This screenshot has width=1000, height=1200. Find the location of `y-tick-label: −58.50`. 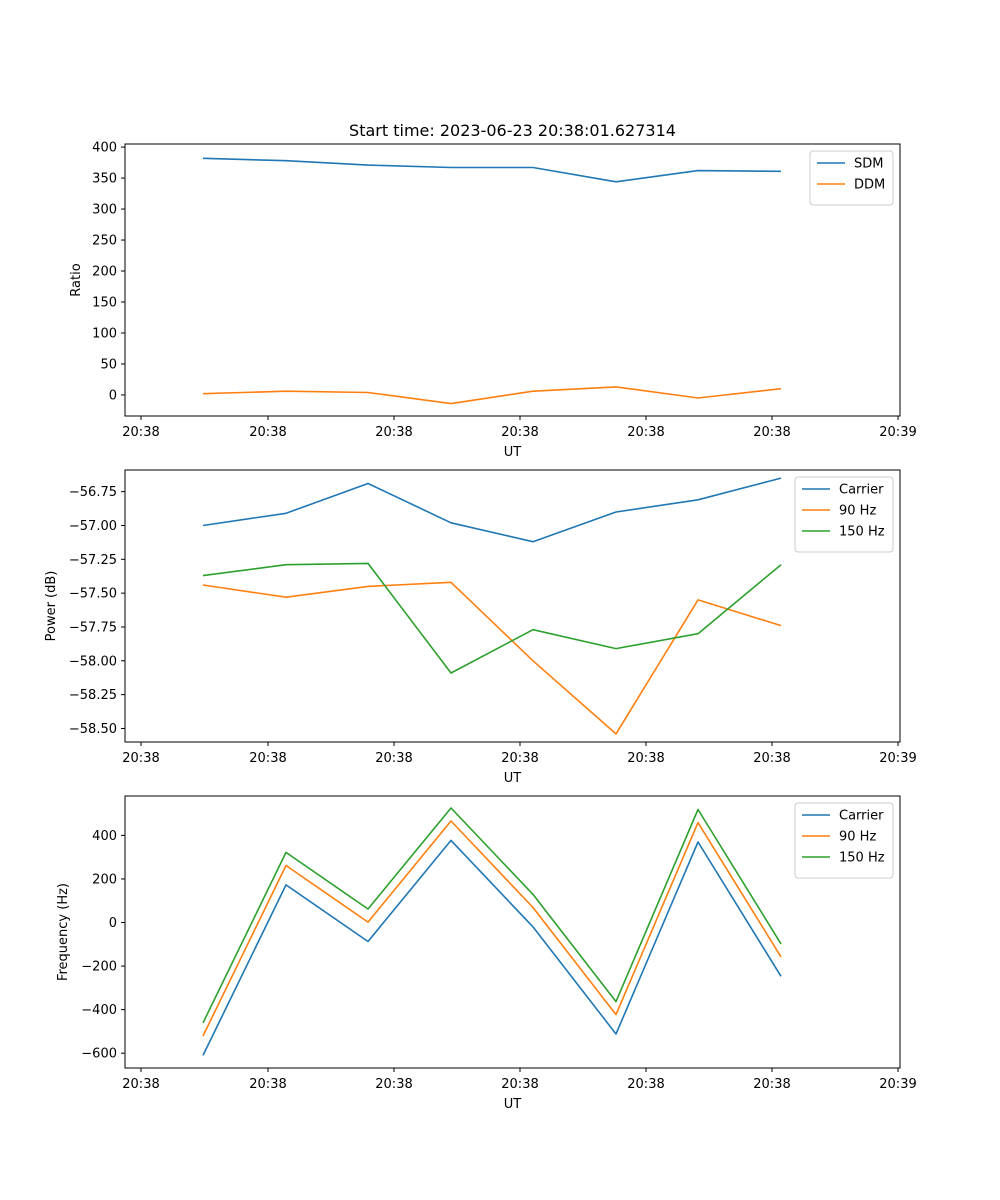

y-tick-label: −58.50 is located at coordinates (93, 729).